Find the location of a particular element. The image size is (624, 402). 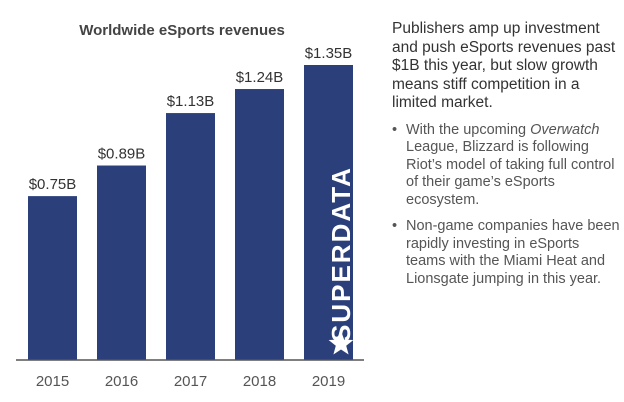

value-label-2019: $1.35B is located at coordinates (329, 53).